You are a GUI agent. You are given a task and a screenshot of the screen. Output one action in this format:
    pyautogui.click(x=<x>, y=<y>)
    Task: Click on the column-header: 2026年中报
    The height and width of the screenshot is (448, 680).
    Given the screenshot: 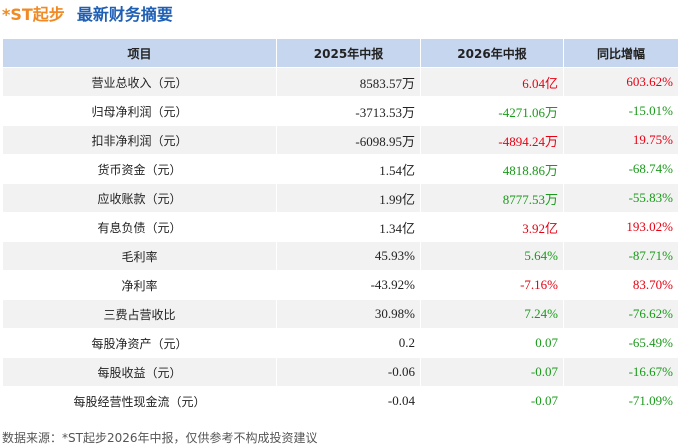 What is the action you would take?
    pyautogui.click(x=492, y=53)
    